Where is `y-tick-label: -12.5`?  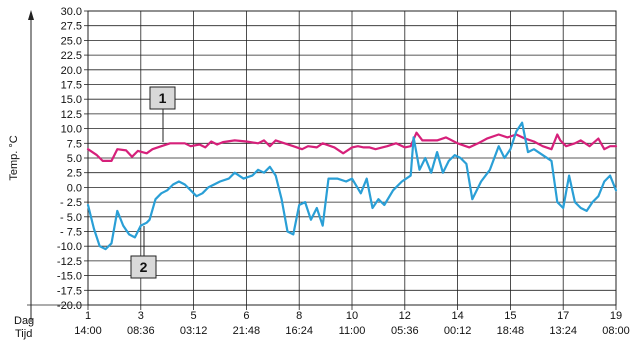 y-tick-label: -12.5 is located at coordinates (69, 262).